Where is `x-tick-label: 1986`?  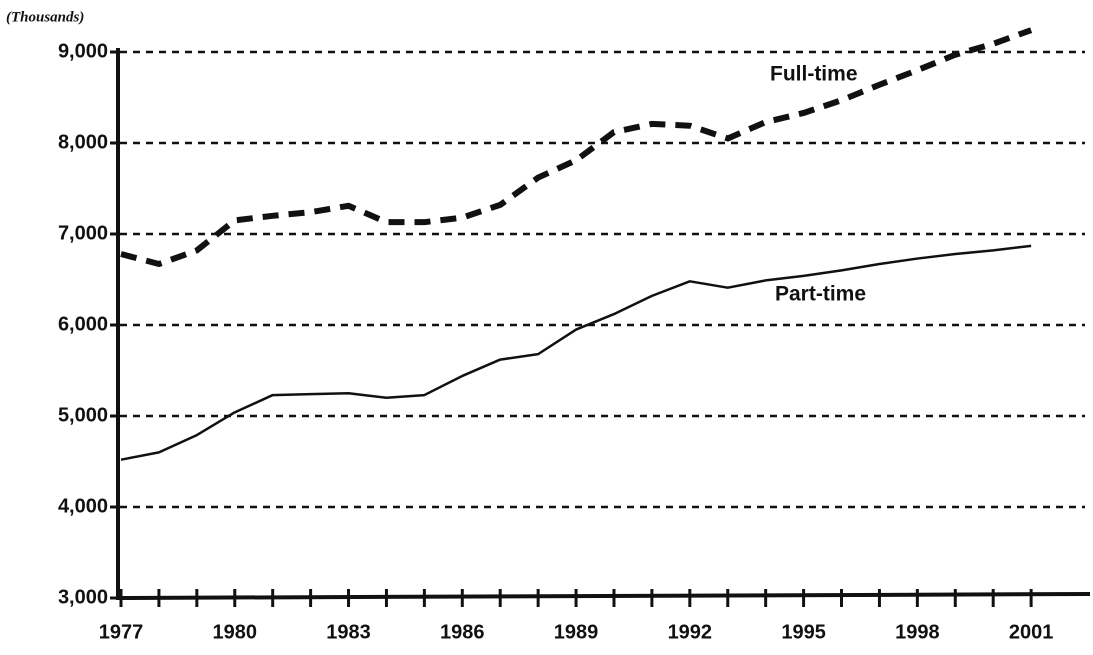 x-tick-label: 1986 is located at coordinates (462, 632).